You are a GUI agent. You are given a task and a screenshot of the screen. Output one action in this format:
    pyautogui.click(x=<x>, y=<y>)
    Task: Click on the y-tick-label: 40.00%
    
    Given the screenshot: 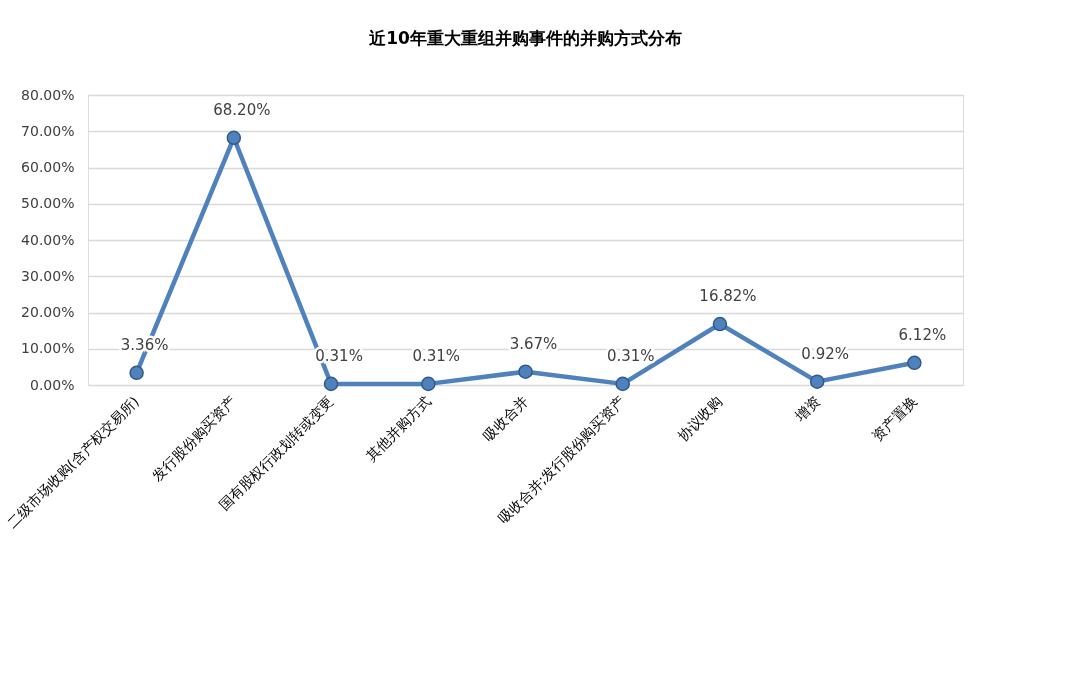 What is the action you would take?
    pyautogui.click(x=48, y=239)
    